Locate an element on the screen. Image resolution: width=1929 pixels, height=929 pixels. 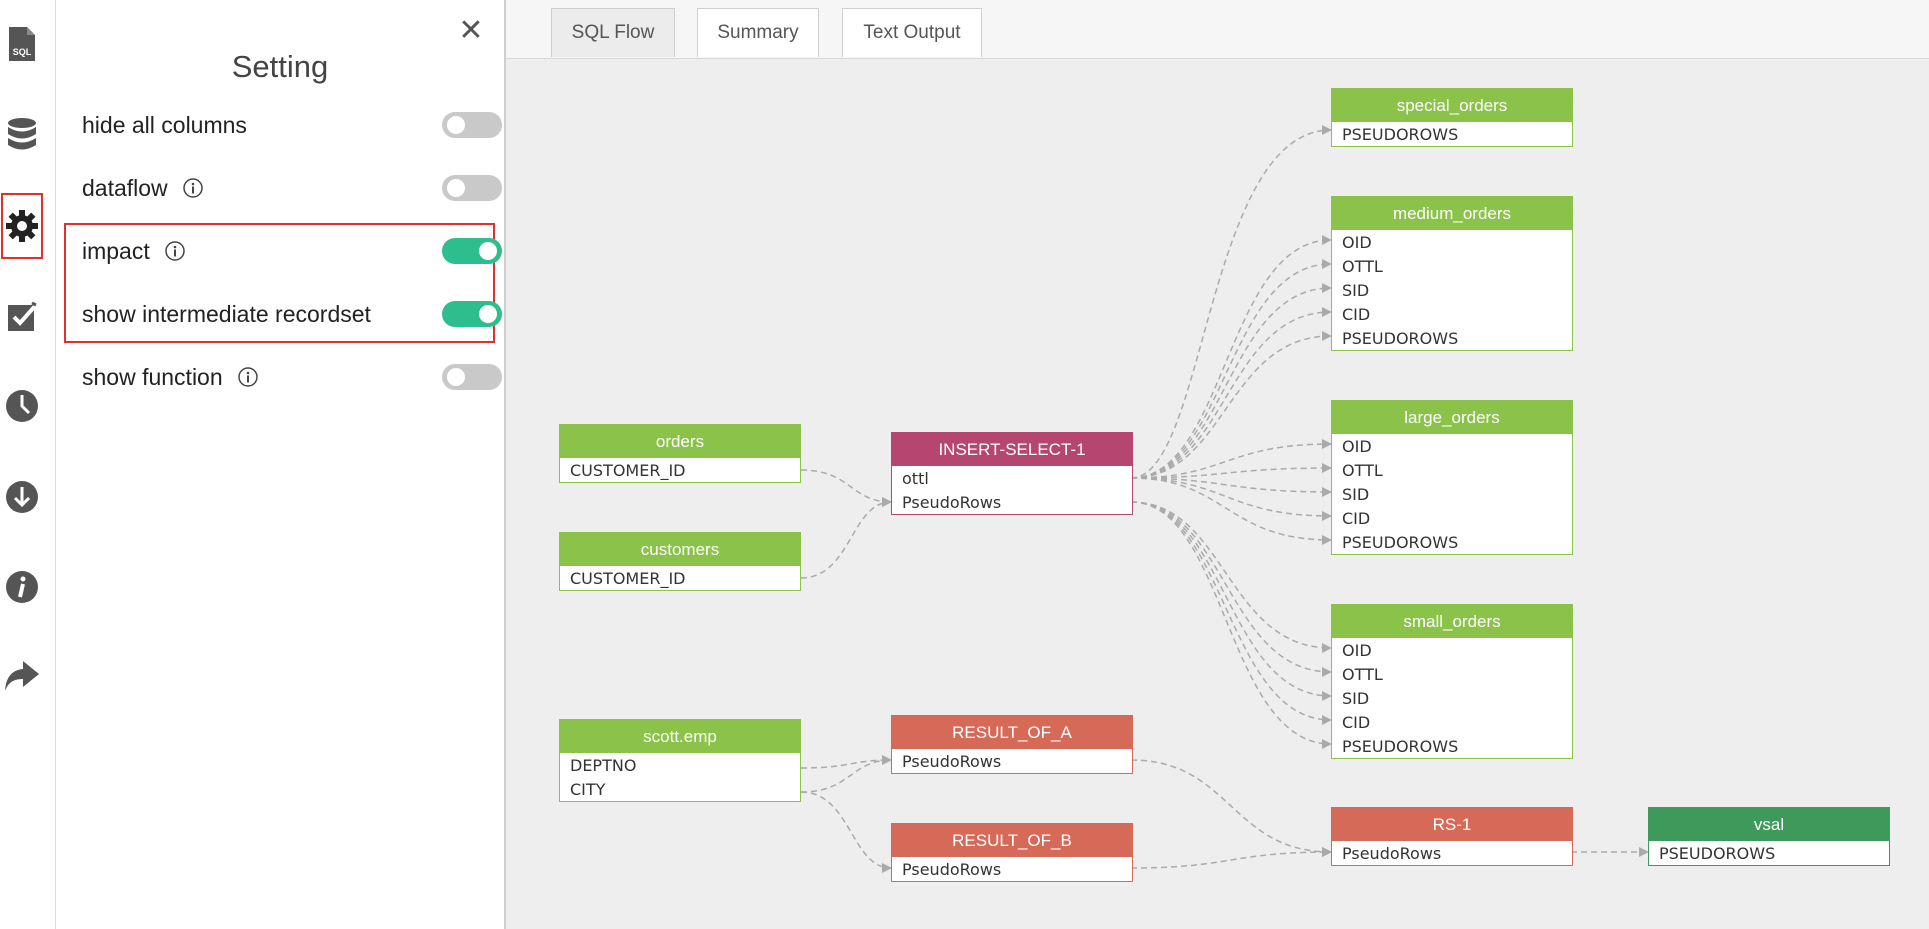
node-title: RESULT_OF_A is located at coordinates (1012, 732).